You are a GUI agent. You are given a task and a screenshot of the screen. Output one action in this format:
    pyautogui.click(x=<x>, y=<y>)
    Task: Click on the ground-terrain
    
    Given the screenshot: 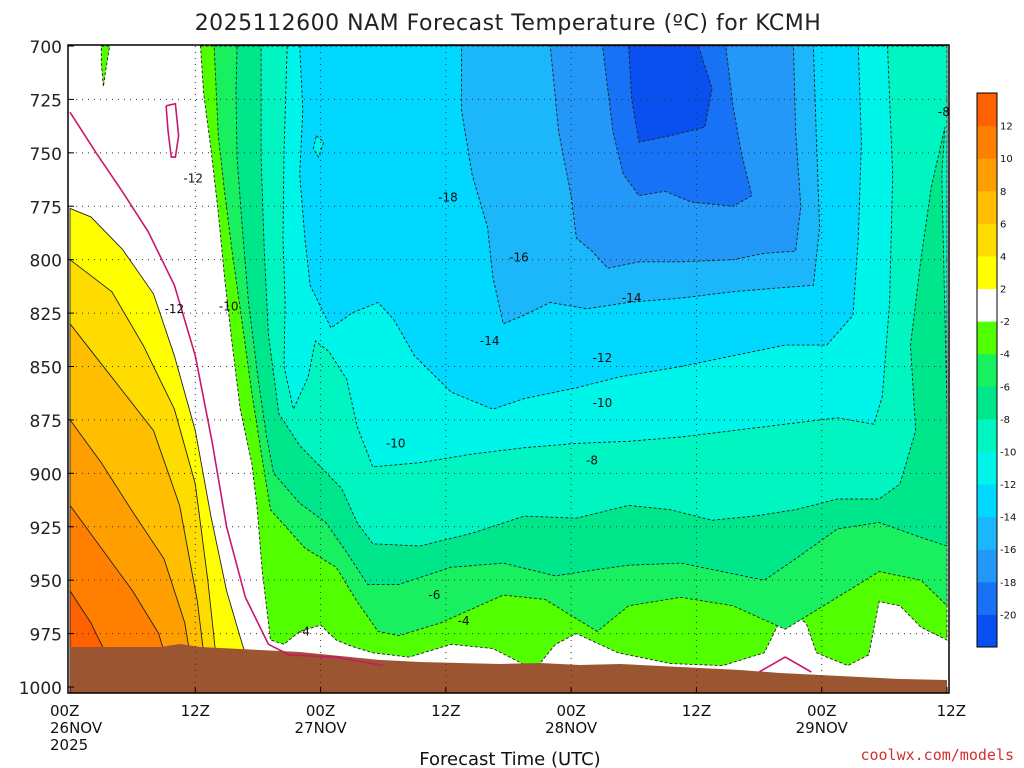 What is the action you would take?
    pyautogui.click(x=508, y=668)
    